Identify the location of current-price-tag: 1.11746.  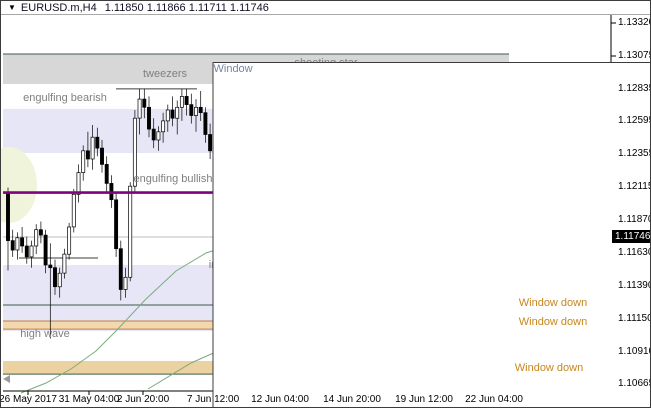
(631, 236).